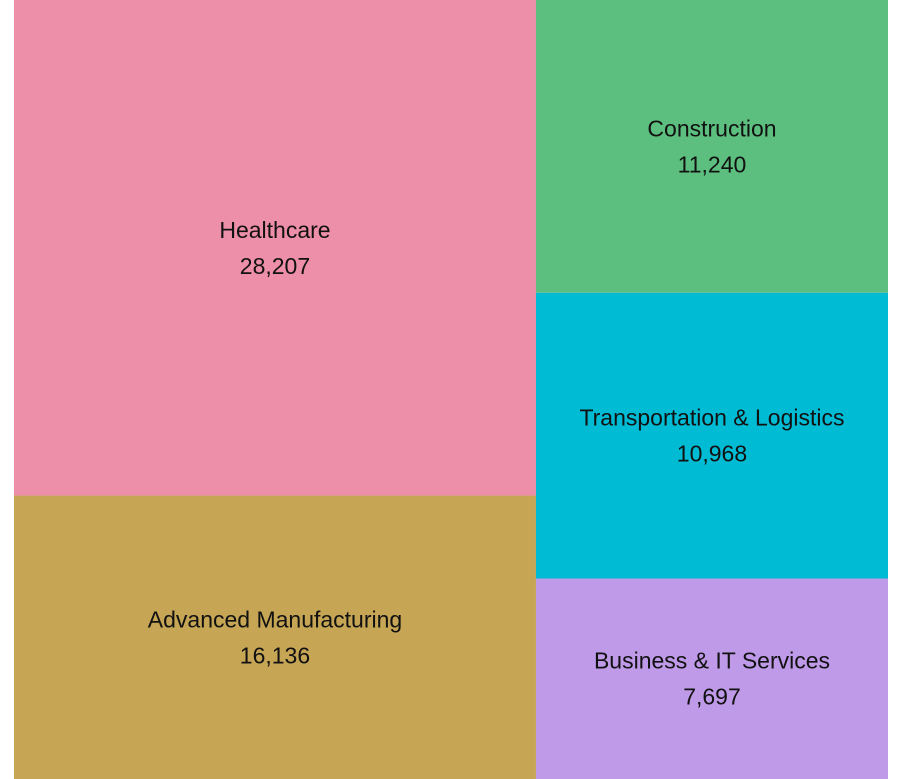 The width and height of the screenshot is (903, 779). What do you see at coordinates (275, 655) in the screenshot?
I see `tile-value-advanced-manufacturing: 16,136` at bounding box center [275, 655].